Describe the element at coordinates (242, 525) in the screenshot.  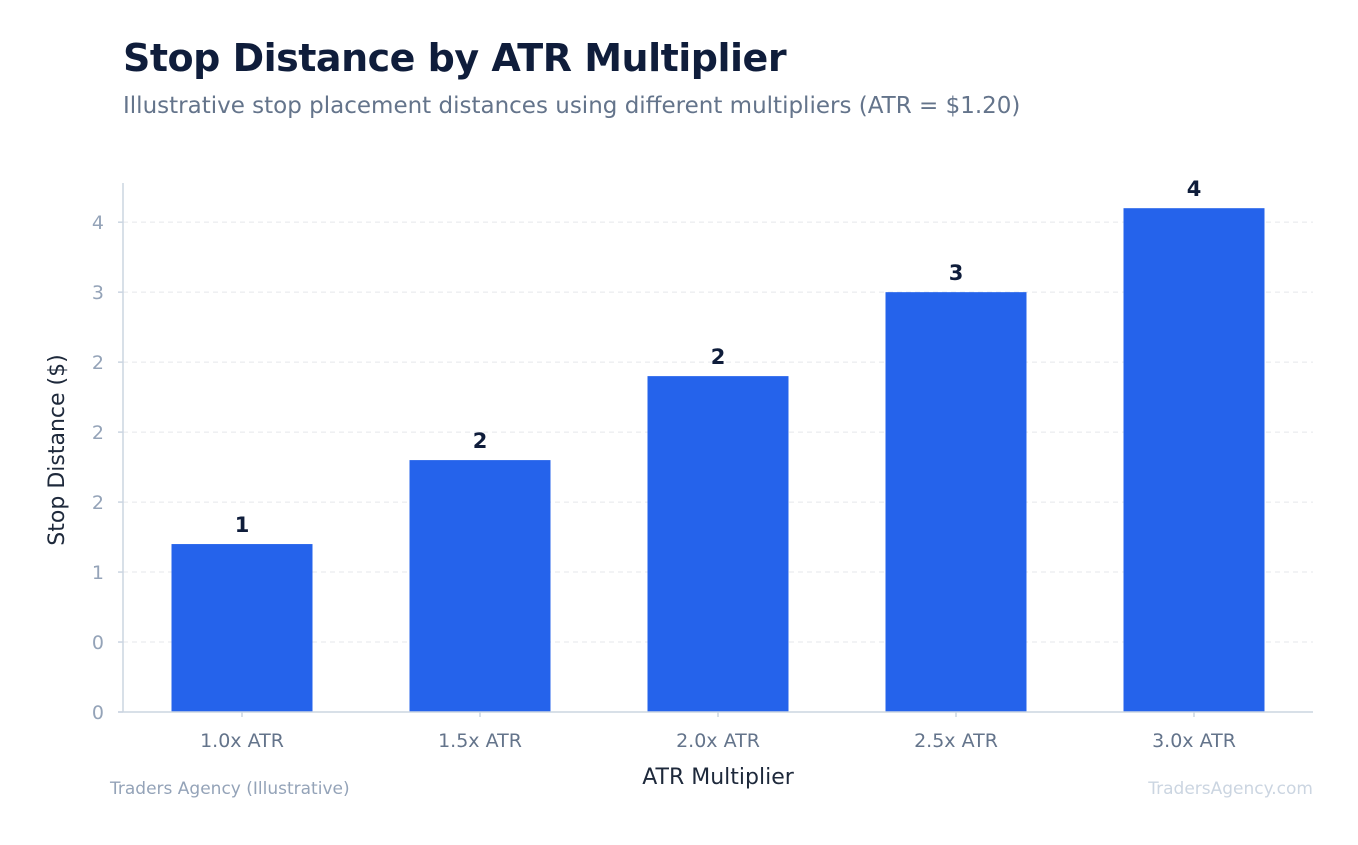
I see `bar-value-label: 1` at that location.